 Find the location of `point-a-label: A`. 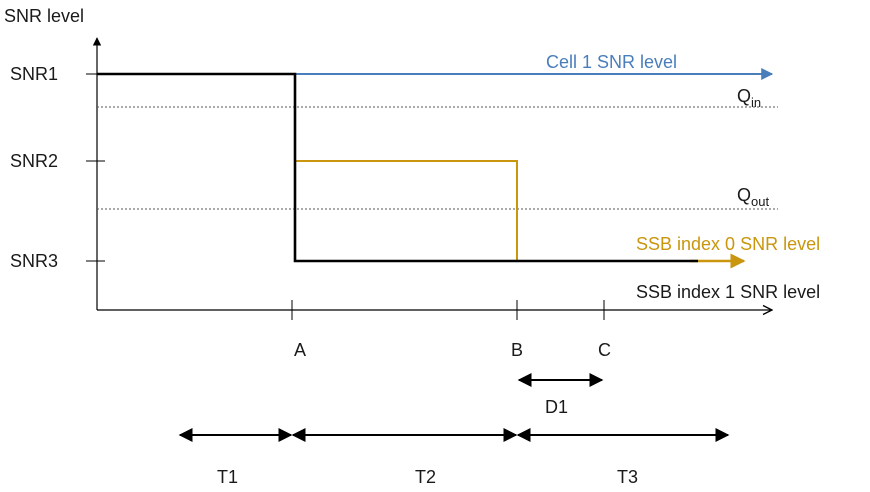

point-a-label: A is located at coordinates (300, 350).